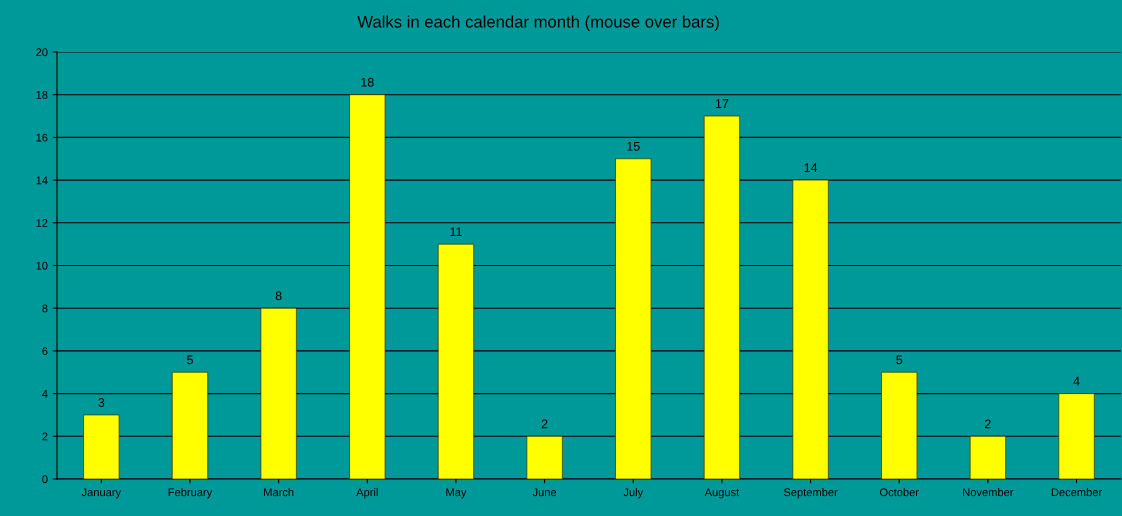  Describe the element at coordinates (810, 493) in the screenshot. I see `x-tick-label: September` at that location.